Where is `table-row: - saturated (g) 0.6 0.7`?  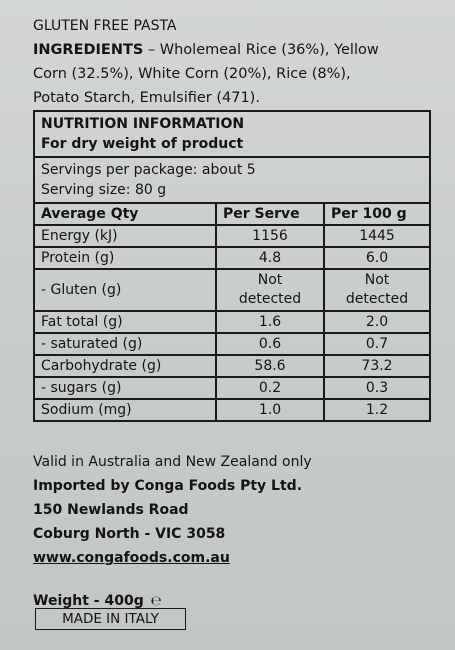
table-row: - saturated (g) 0.6 0.7 is located at coordinates (232, 344).